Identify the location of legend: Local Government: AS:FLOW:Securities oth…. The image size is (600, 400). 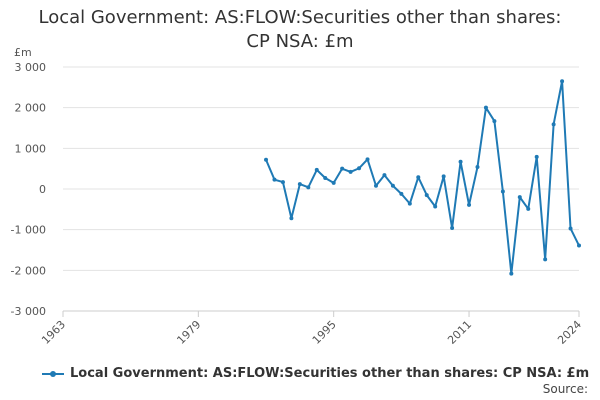
(315, 373).